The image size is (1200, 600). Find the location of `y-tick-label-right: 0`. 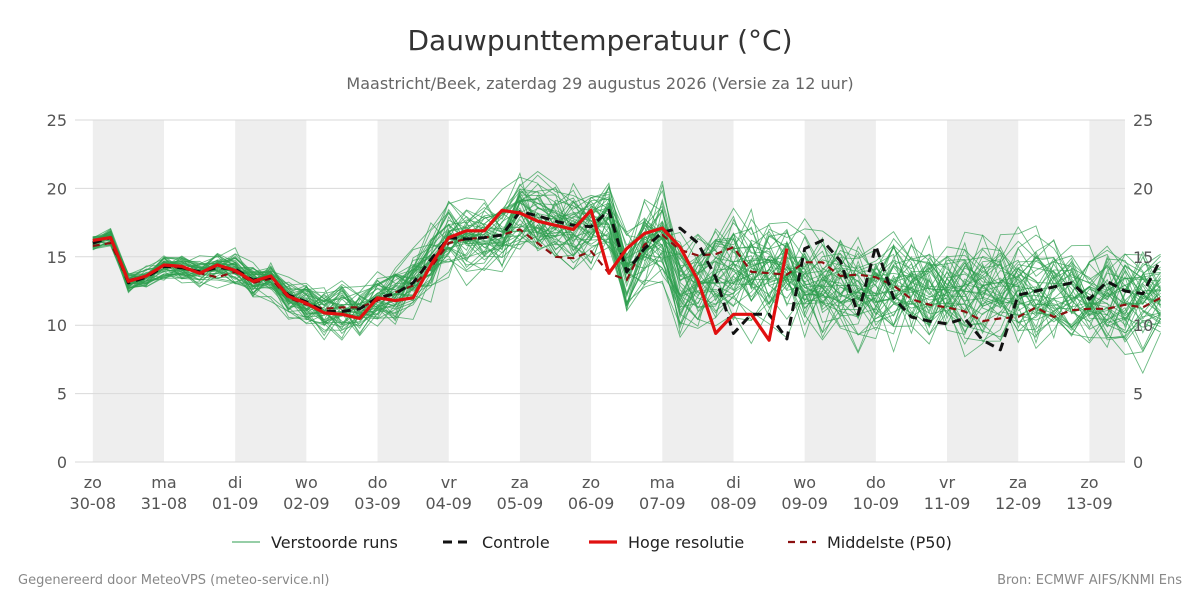

y-tick-label-right: 0 is located at coordinates (1138, 462).